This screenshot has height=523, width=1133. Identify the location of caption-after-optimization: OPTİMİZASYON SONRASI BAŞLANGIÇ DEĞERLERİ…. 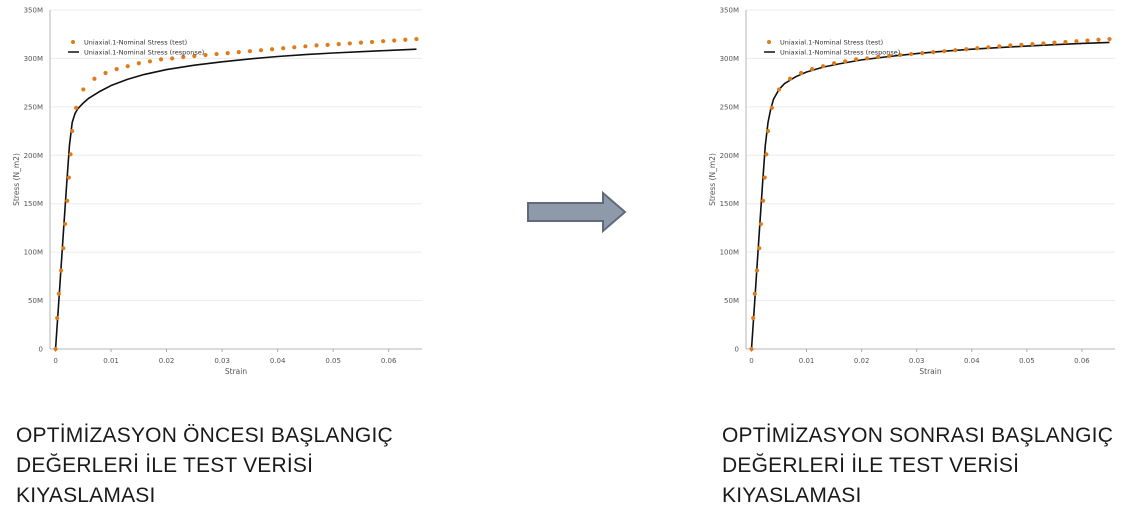
(917, 466).